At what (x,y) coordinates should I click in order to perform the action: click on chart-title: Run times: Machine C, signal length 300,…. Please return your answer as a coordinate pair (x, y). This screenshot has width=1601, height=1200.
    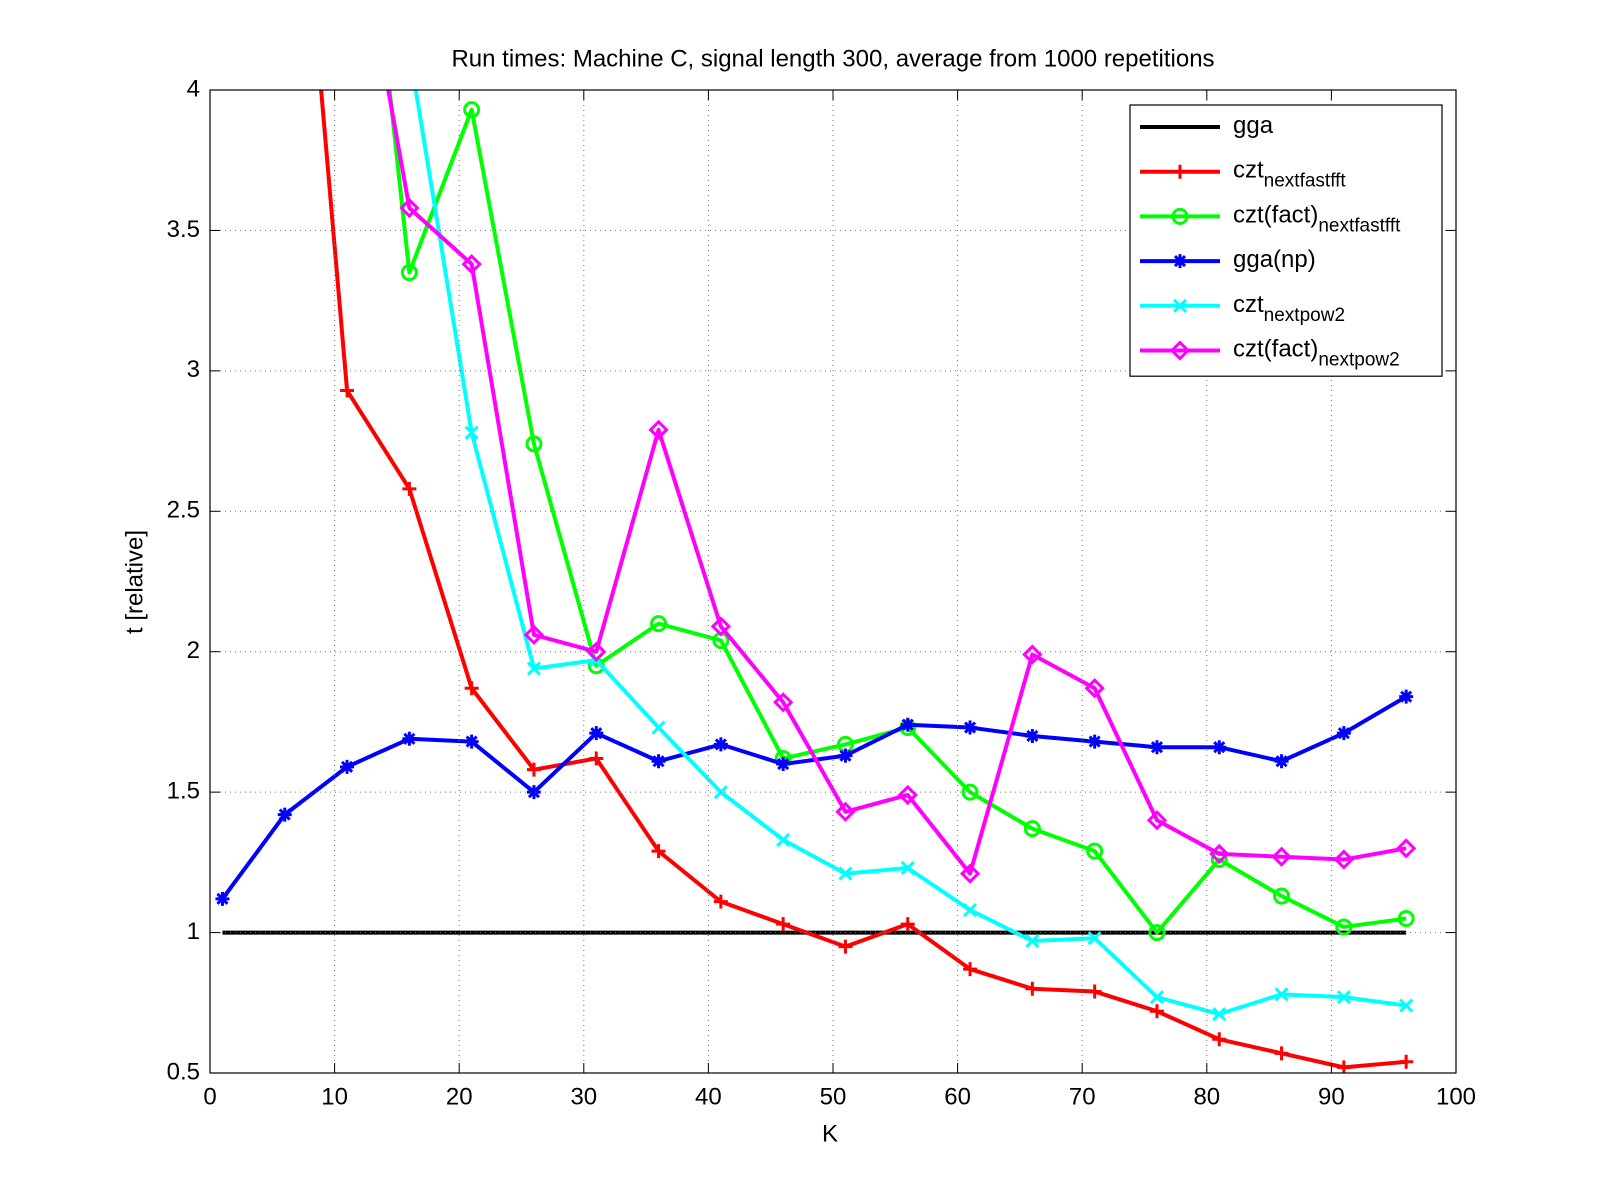
    Looking at the image, I should click on (832, 58).